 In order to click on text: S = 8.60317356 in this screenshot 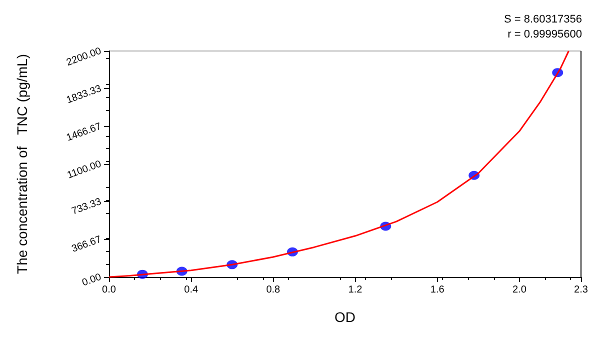, I will do `click(543, 20)`.